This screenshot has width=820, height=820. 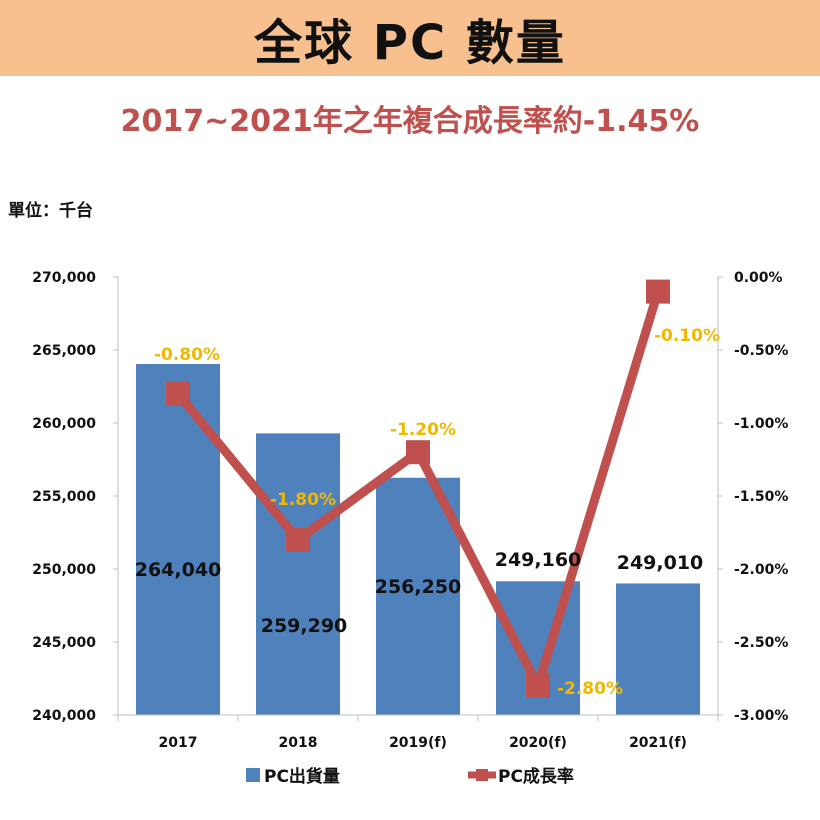 What do you see at coordinates (761, 424) in the screenshot?
I see `right-tick-label: -1.00%` at bounding box center [761, 424].